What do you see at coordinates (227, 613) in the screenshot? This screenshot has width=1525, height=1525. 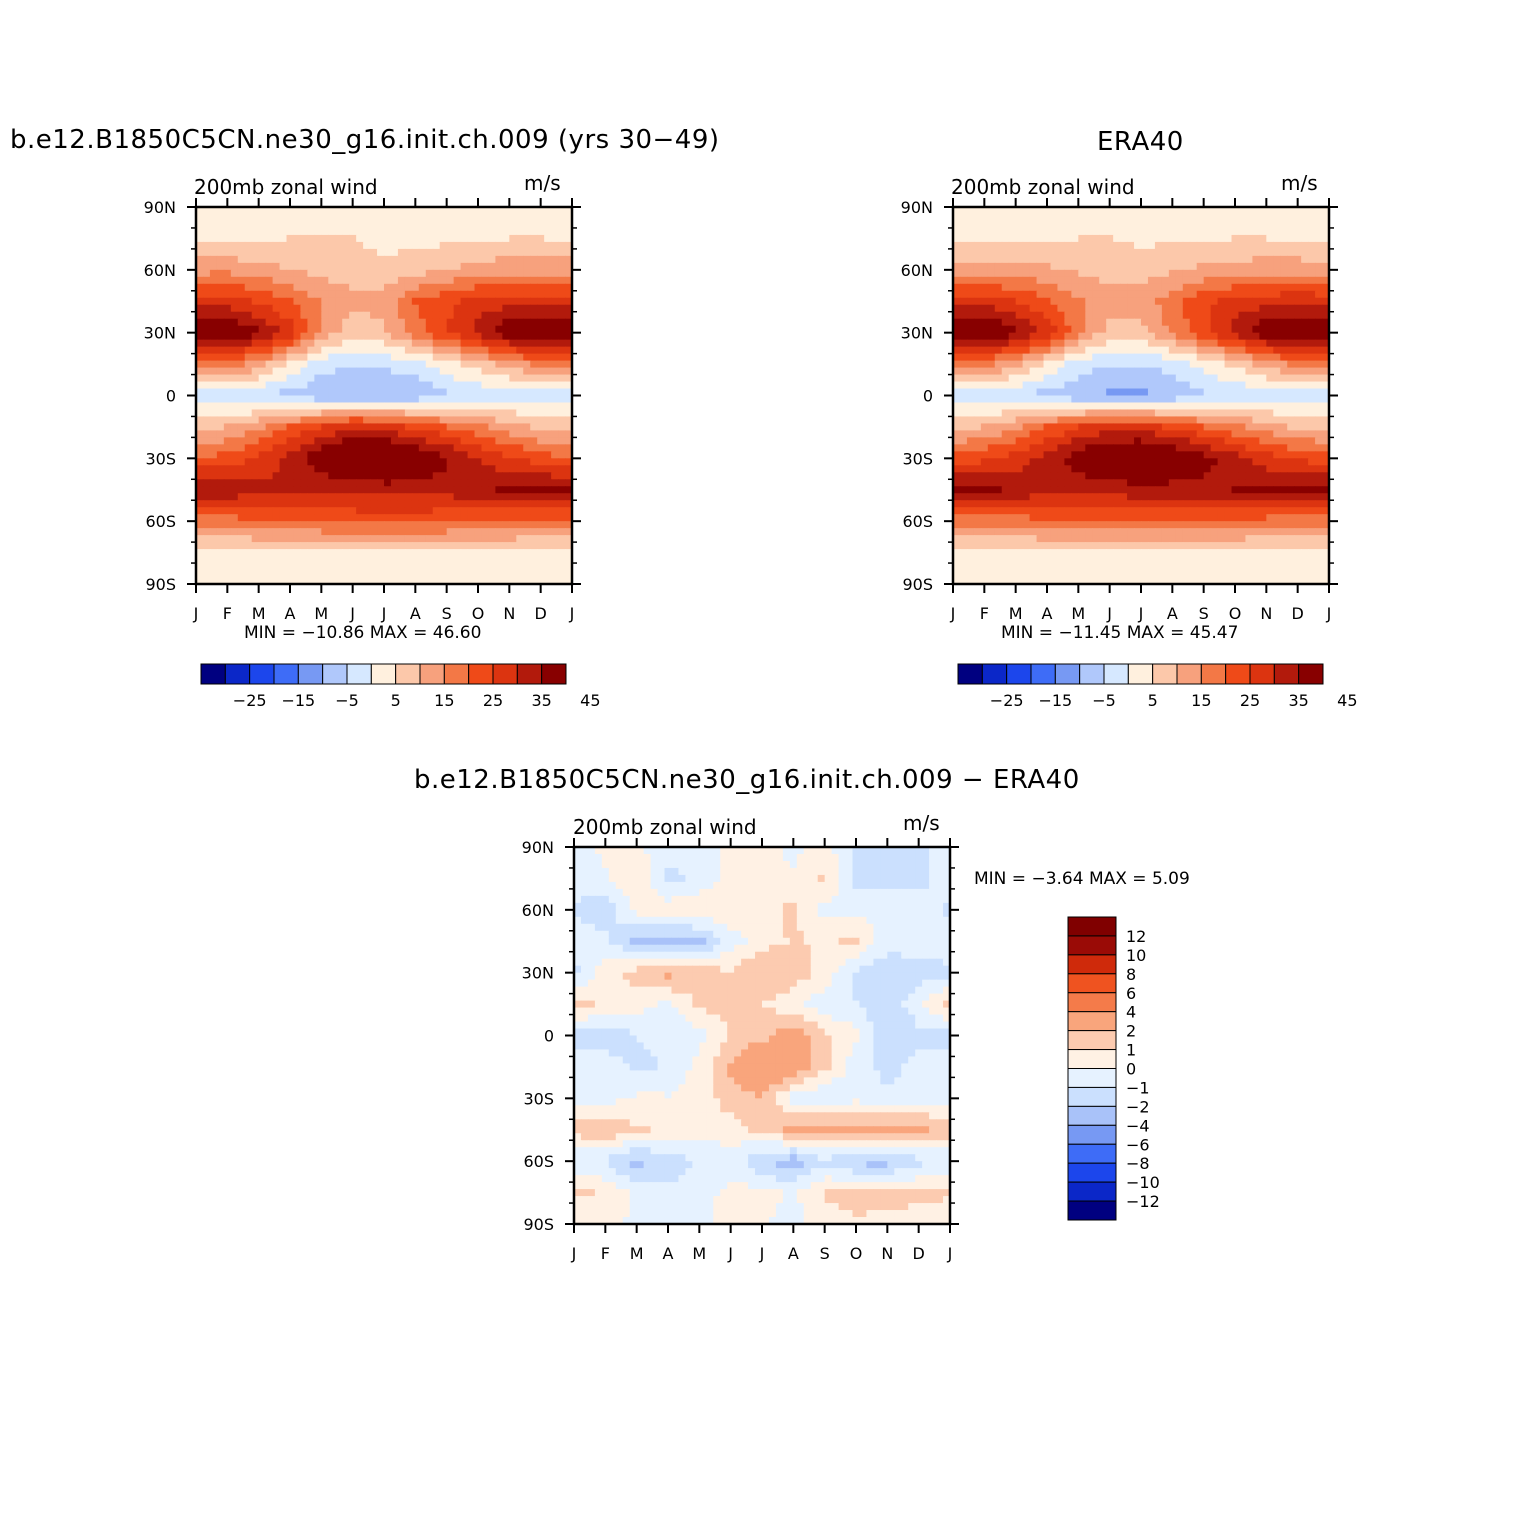 I see `model-x-tick-label: F` at bounding box center [227, 613].